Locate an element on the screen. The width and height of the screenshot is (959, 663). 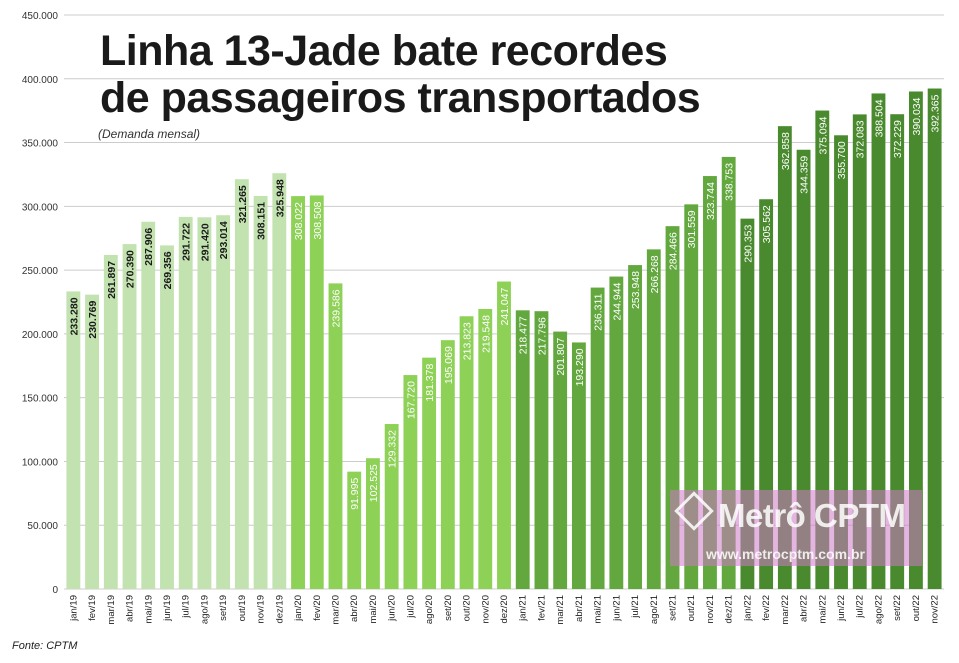
x-tick-label: mai/20 is located at coordinates (373, 609).